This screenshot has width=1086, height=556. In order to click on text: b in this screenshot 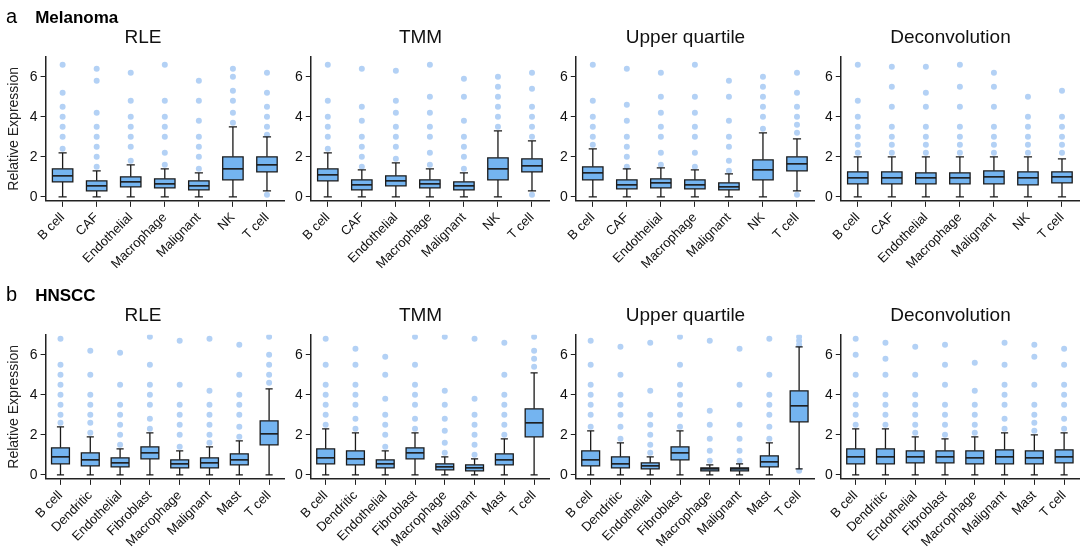, I will do `click(12, 294)`.